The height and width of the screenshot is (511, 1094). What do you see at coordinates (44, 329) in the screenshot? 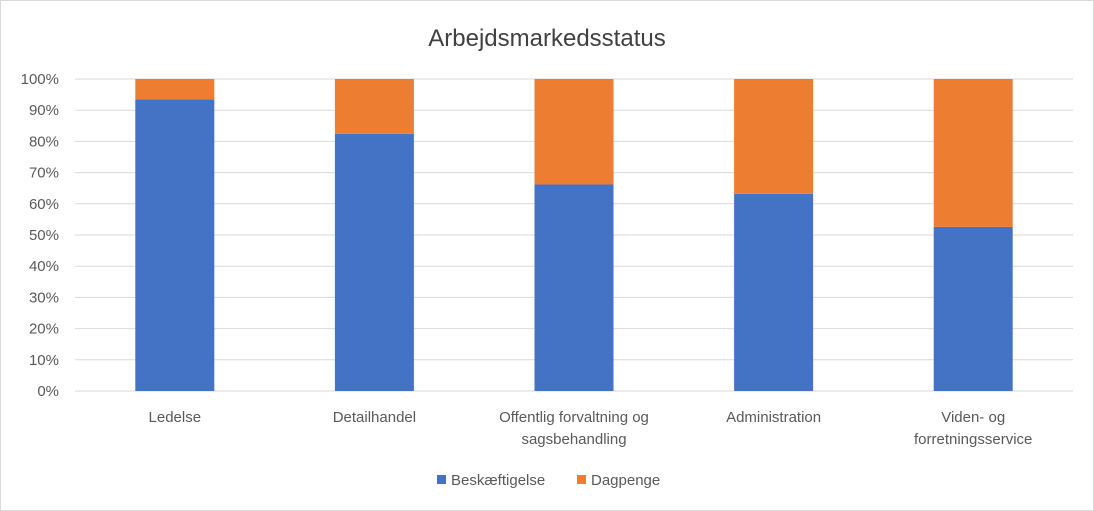
I see `y-tick-label: 20%` at bounding box center [44, 329].